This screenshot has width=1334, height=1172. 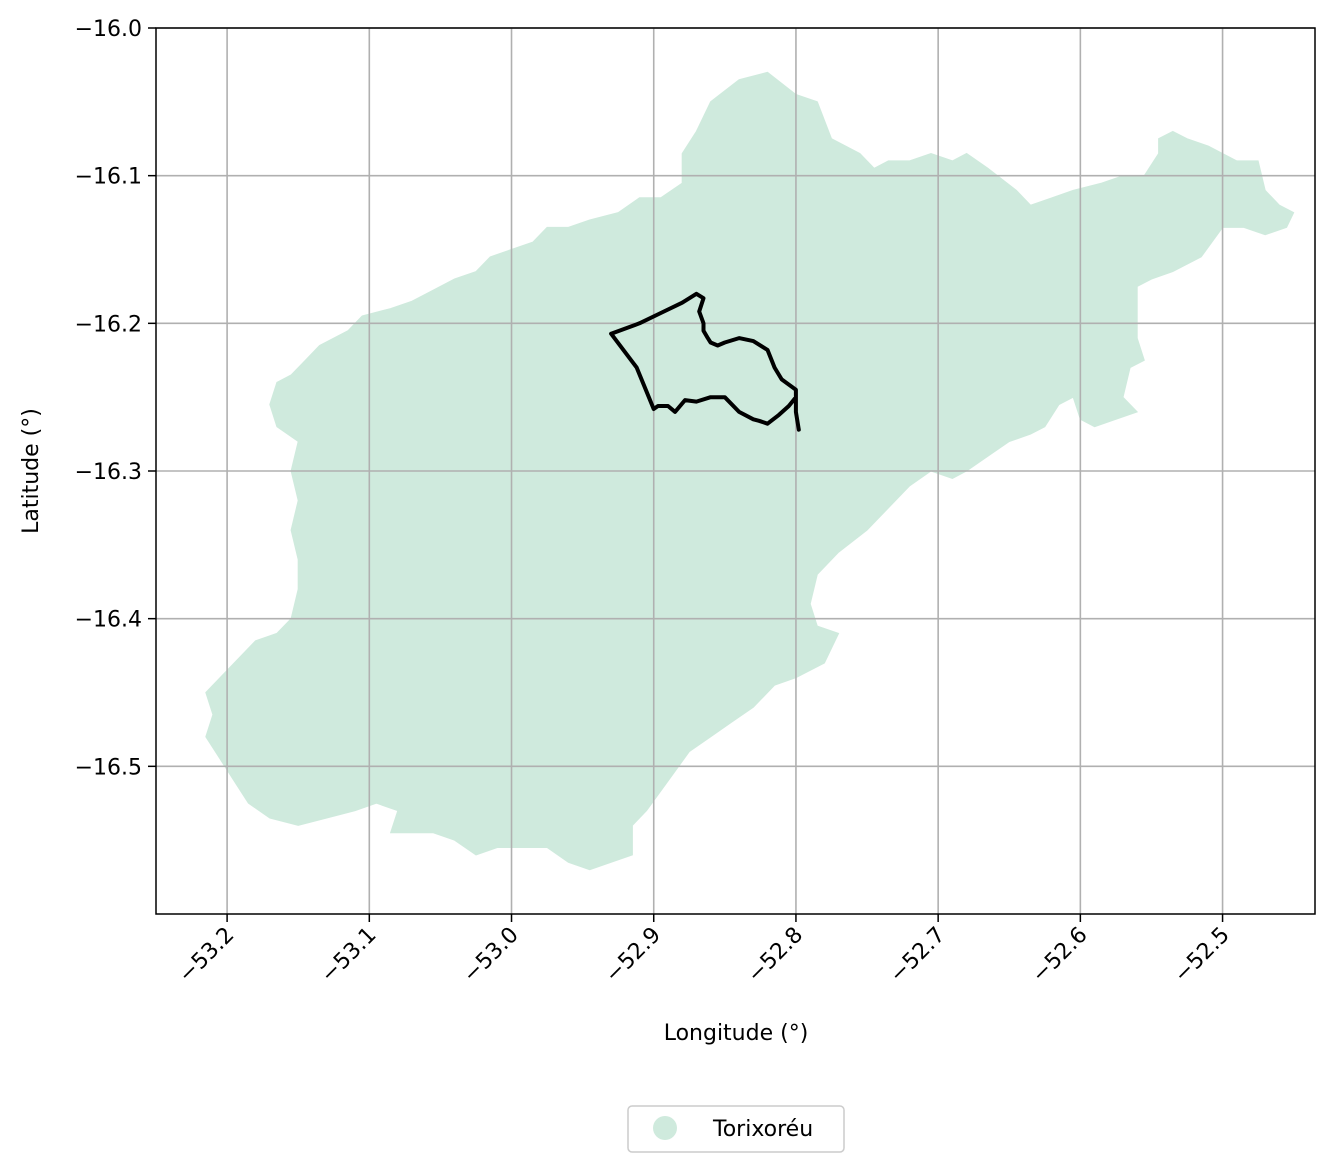 I want to click on y-tick-label: −16.0, so click(x=108, y=29).